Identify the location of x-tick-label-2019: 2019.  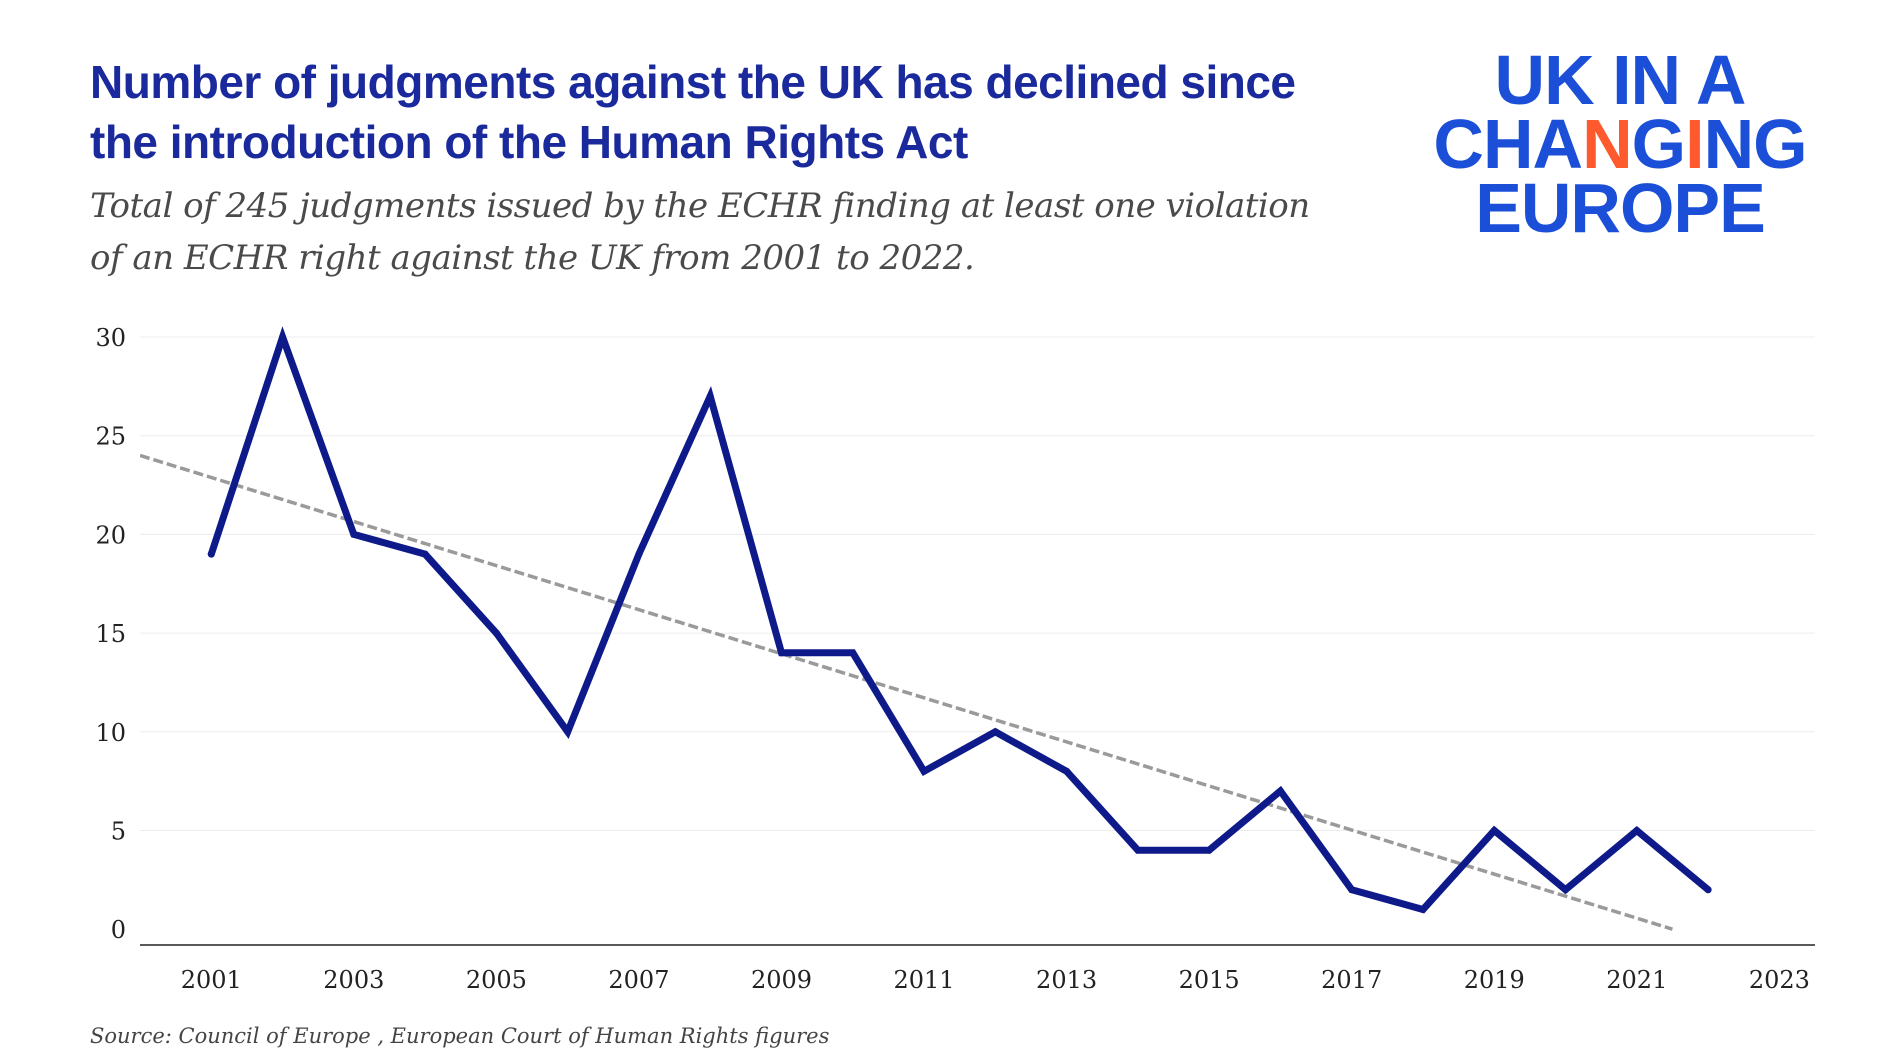
(1494, 980).